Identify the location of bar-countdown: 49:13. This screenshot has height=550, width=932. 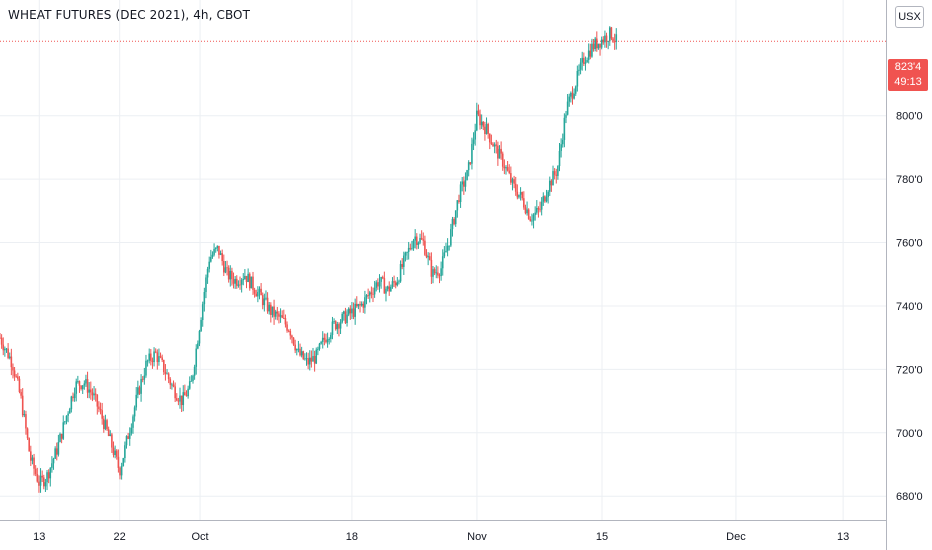
(908, 82).